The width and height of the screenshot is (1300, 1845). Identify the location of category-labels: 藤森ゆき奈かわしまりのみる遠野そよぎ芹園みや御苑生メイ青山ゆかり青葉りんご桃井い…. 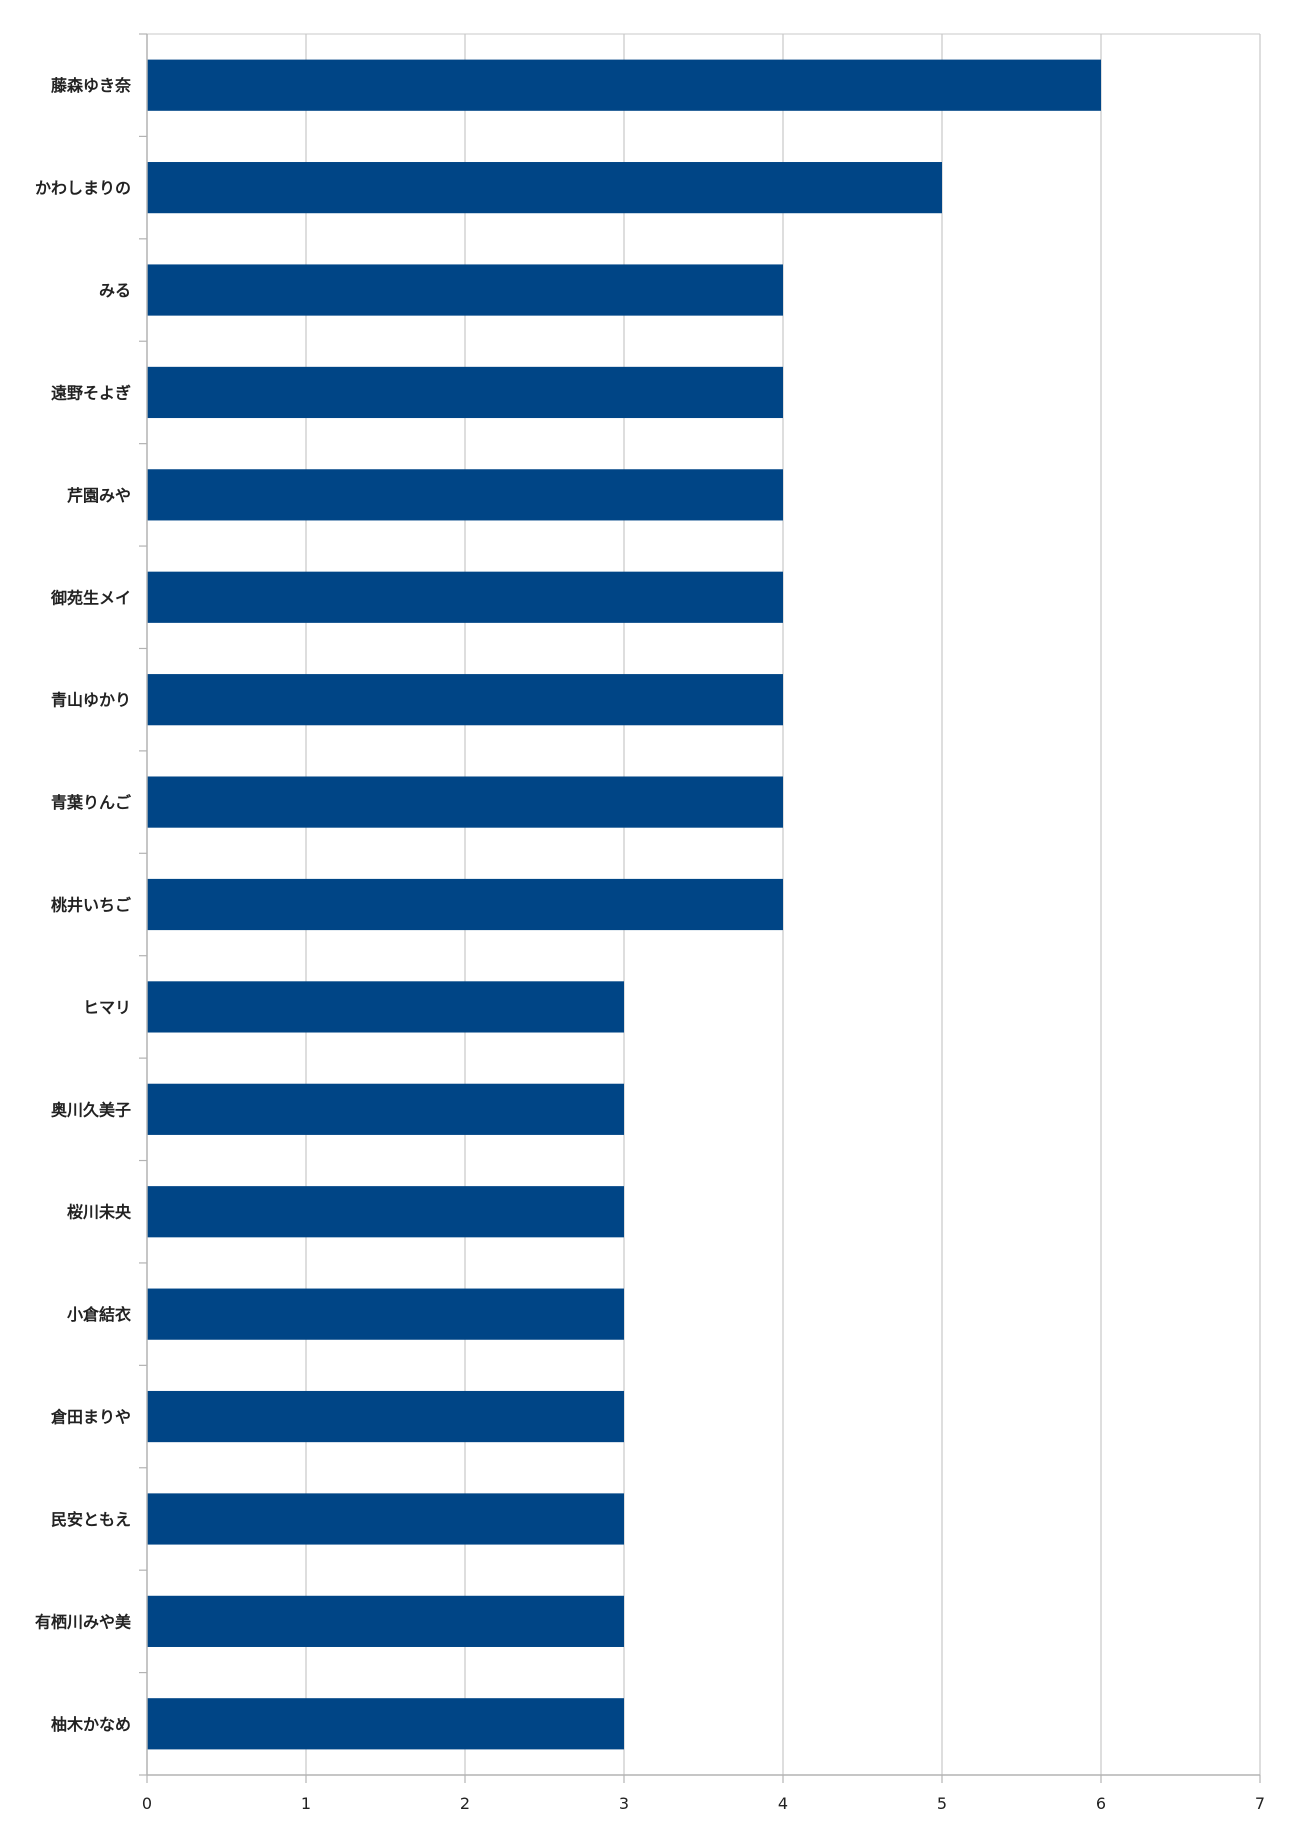
(83, 905).